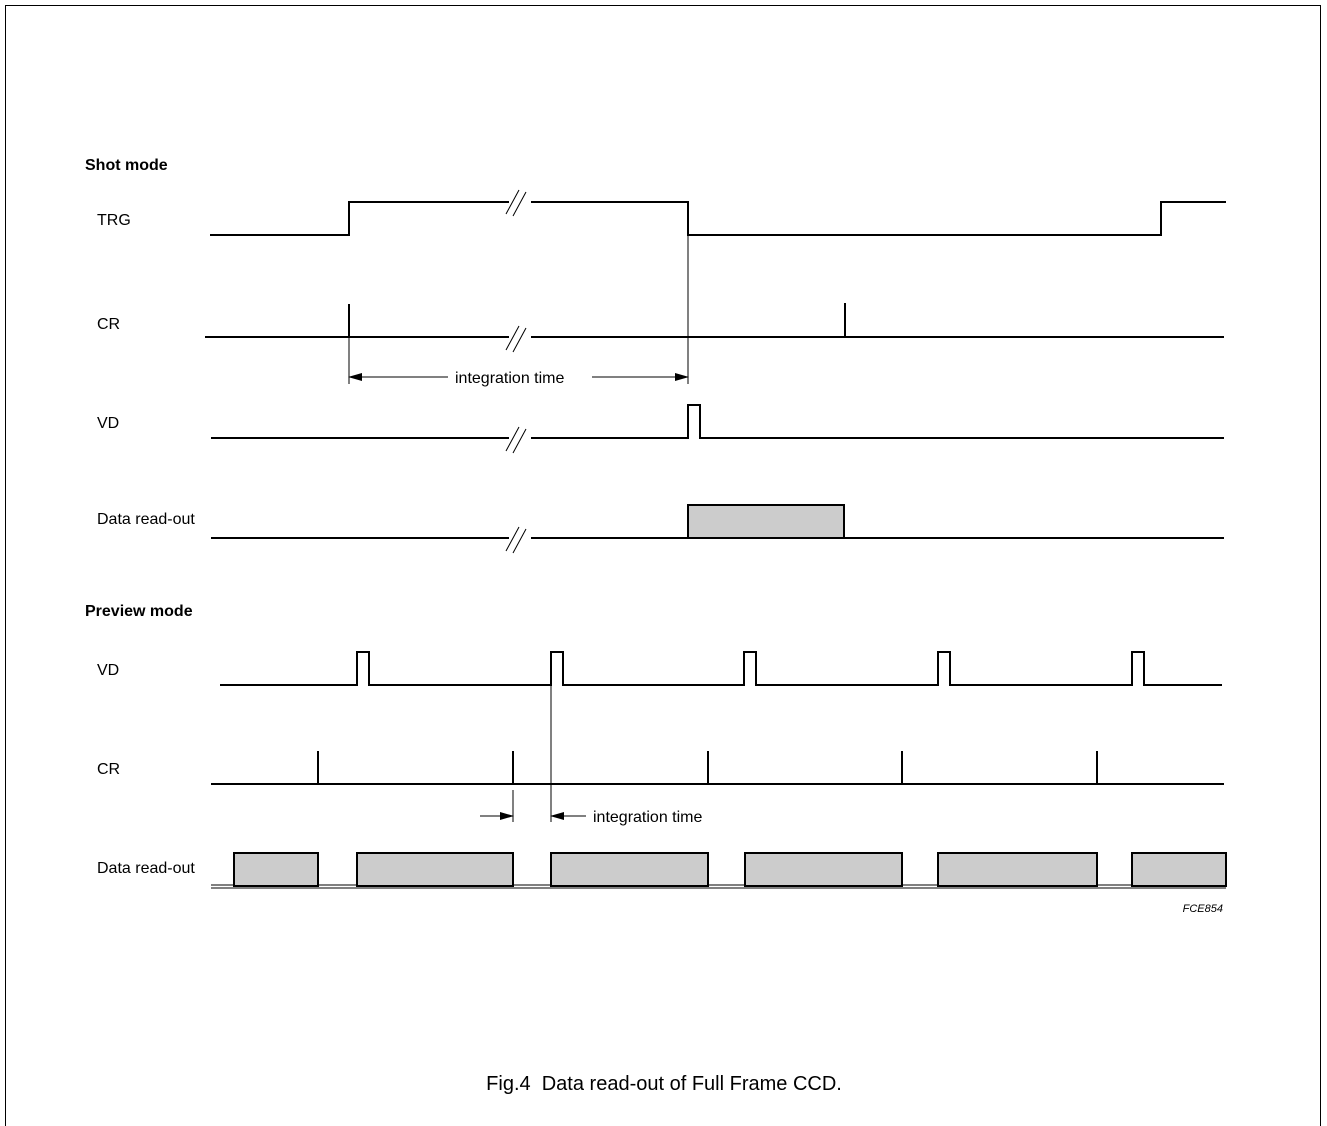 The height and width of the screenshot is (1126, 1327). Describe the element at coordinates (714, 320) in the screenshot. I see `shot-cr-waveform` at that location.